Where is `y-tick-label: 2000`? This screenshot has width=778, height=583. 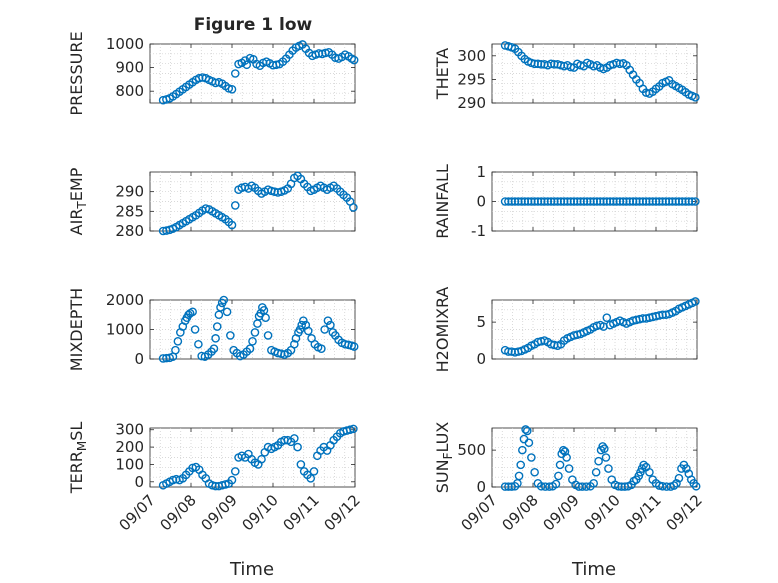 y-tick-label: 2000 is located at coordinates (125, 300).